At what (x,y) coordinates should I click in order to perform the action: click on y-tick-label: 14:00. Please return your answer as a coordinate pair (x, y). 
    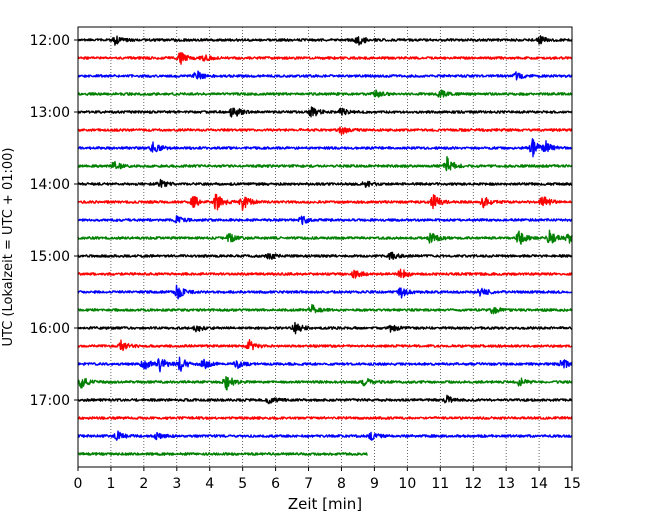
    Looking at the image, I should click on (50, 185).